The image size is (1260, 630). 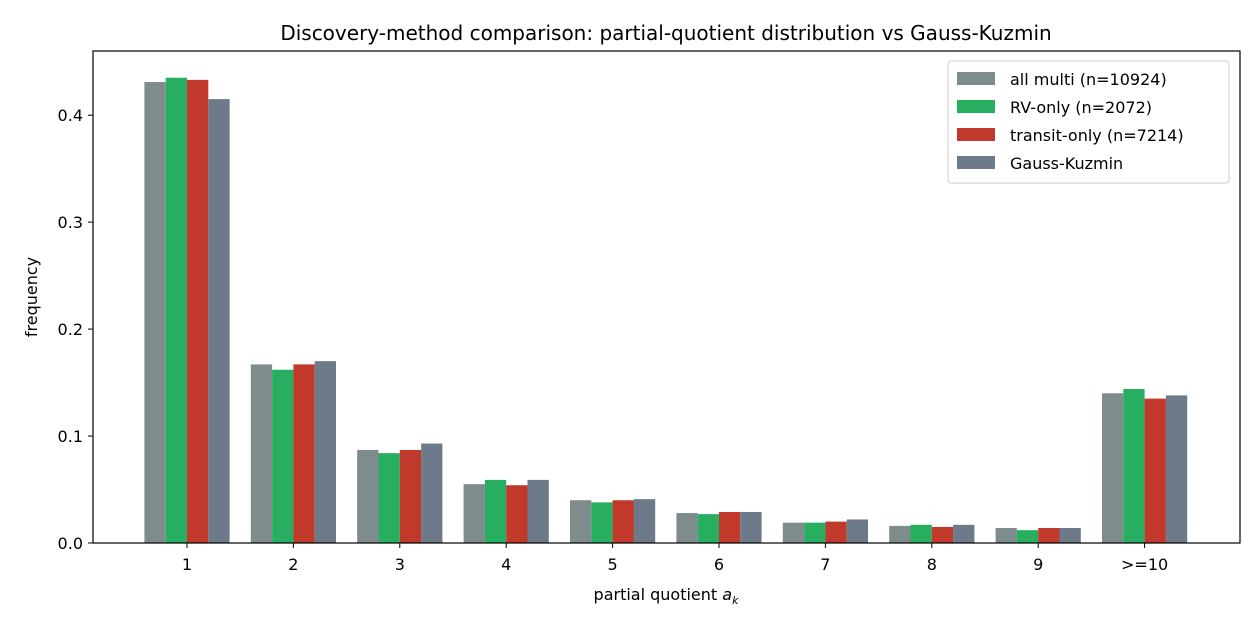 I want to click on y-tick-label-2: 0.1, so click(x=70, y=436).